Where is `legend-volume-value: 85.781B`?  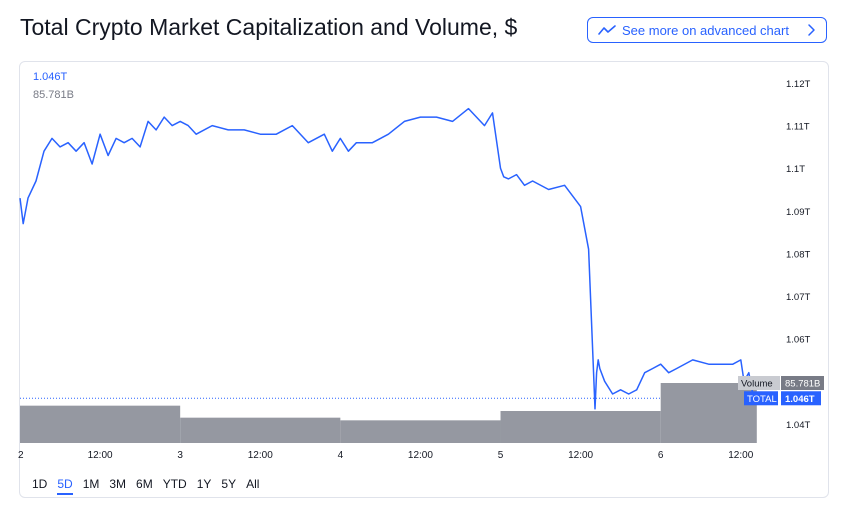 legend-volume-value: 85.781B is located at coordinates (53, 95).